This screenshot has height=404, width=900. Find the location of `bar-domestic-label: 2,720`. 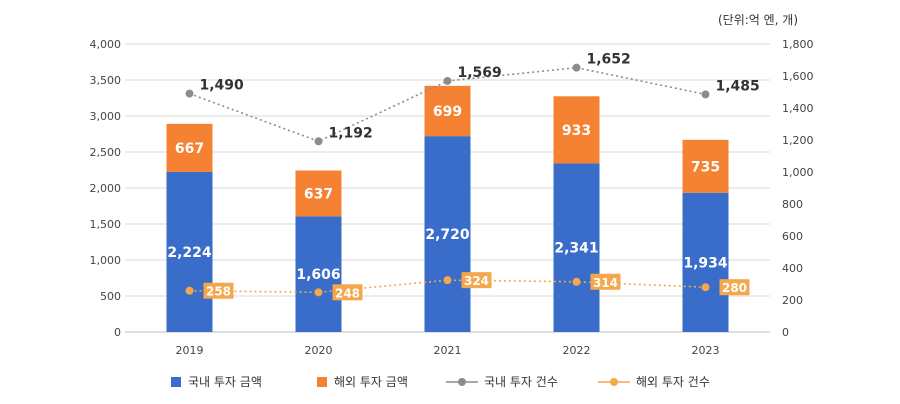

bar-domestic-label: 2,720 is located at coordinates (447, 235).